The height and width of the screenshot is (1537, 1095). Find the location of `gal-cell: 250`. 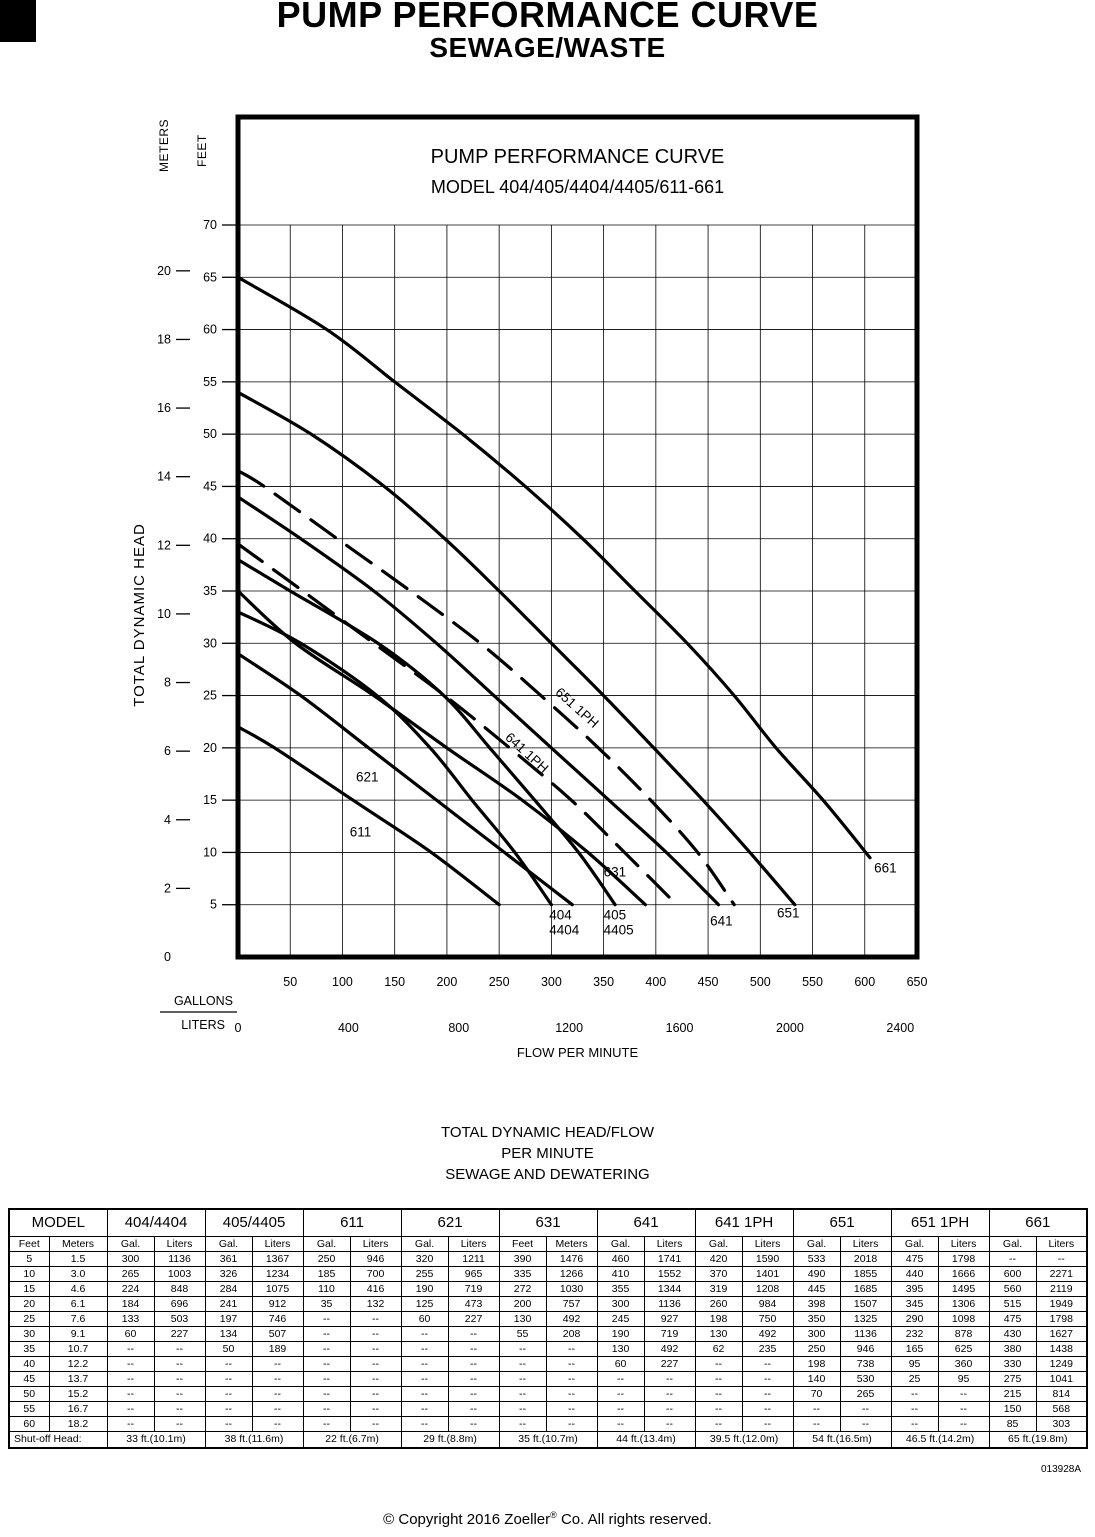

gal-cell: 250 is located at coordinates (326, 1258).